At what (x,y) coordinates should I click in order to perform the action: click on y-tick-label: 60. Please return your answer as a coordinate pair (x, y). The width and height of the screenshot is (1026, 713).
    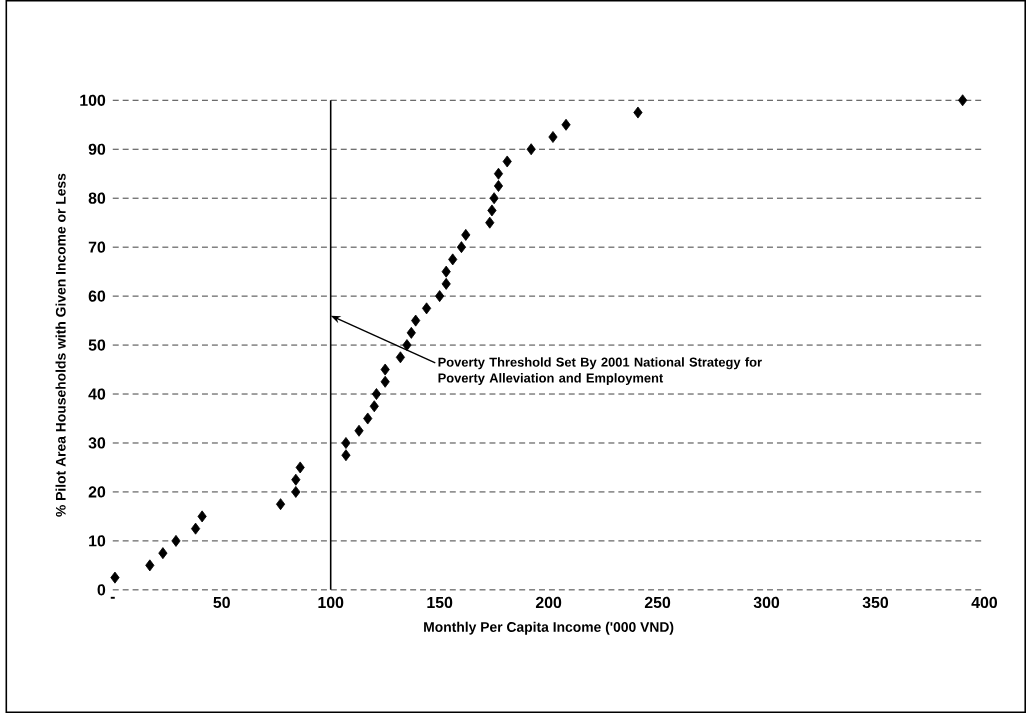
    Looking at the image, I should click on (97, 296).